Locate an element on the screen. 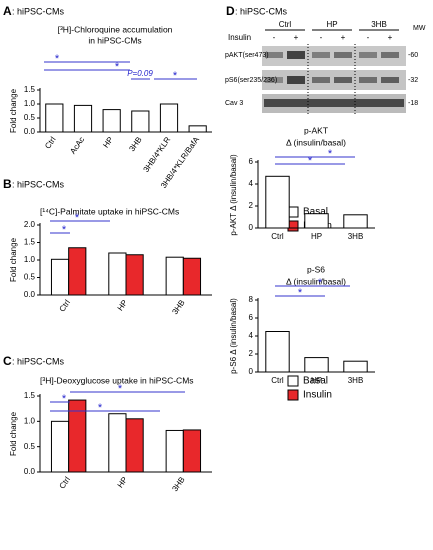  chart-title: [³H]-Chloroquine accumulation is located at coordinates (115, 29).